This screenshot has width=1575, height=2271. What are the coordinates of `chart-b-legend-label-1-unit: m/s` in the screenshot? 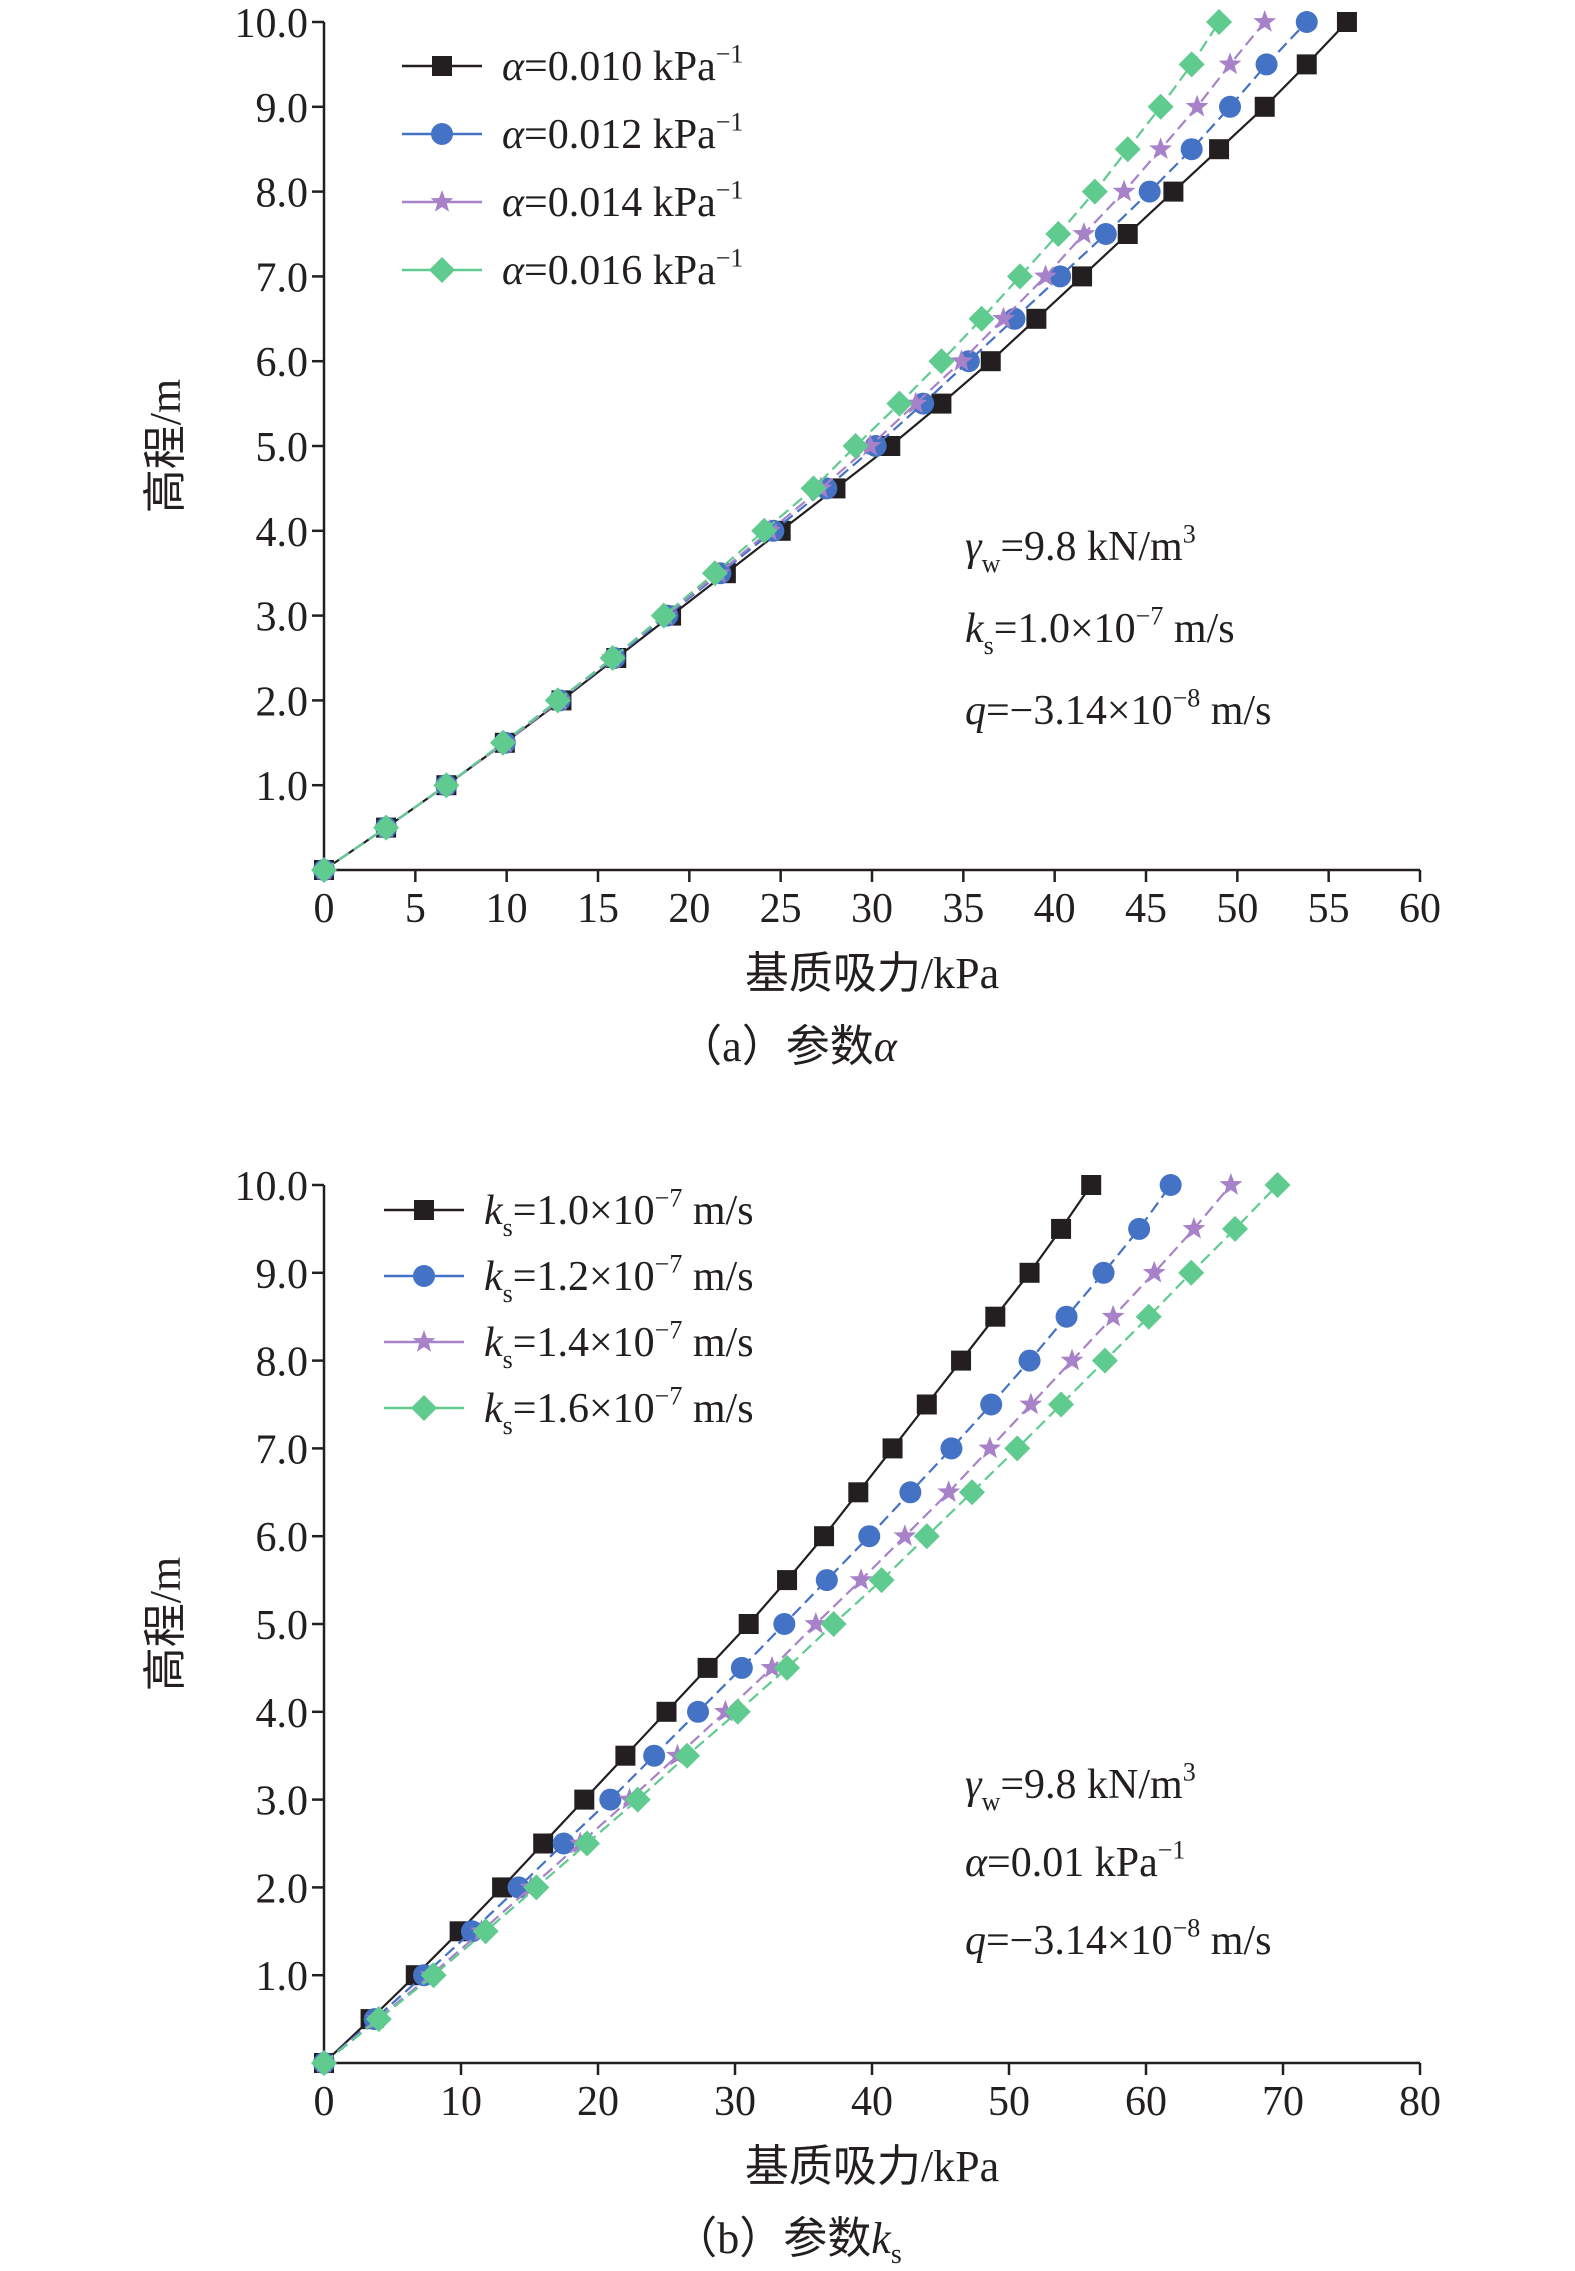 It's located at (717, 1211).